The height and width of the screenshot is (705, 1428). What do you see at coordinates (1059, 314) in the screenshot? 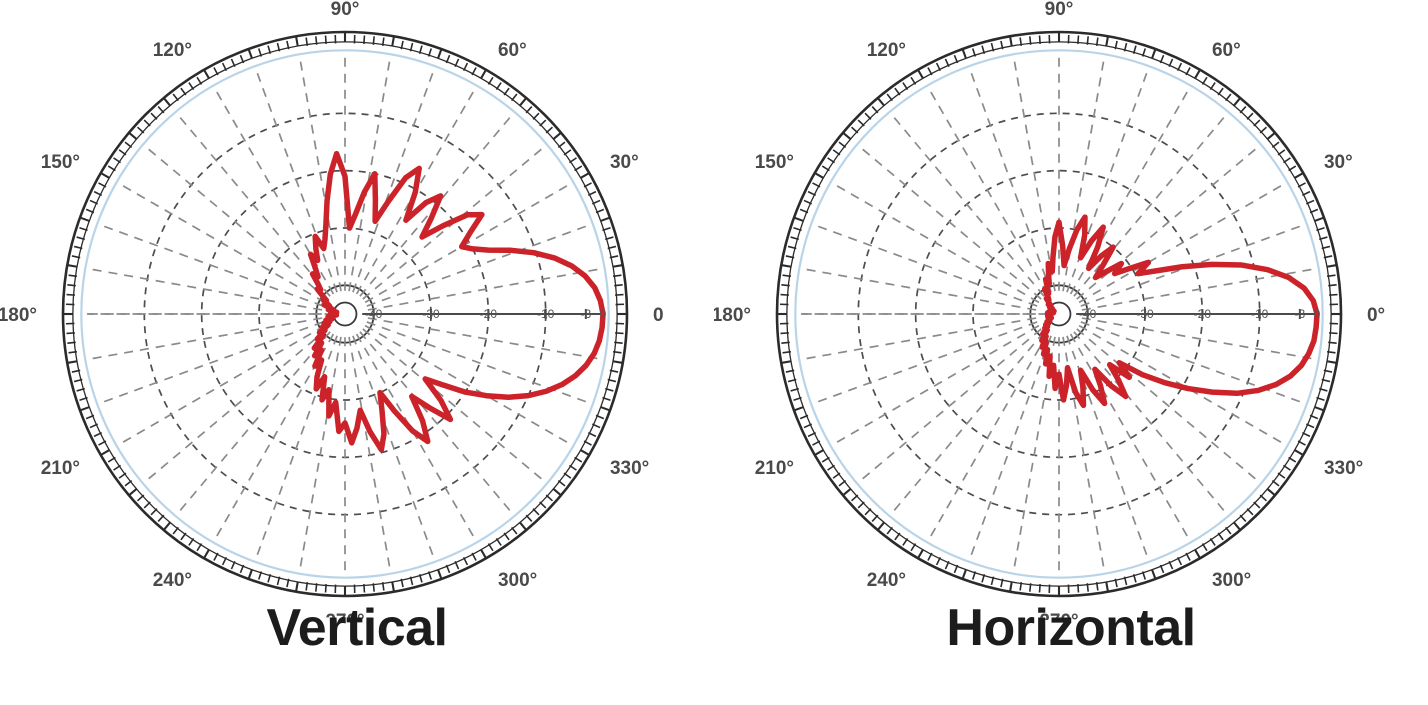
I see `radial-axis-horizontal` at bounding box center [1059, 314].